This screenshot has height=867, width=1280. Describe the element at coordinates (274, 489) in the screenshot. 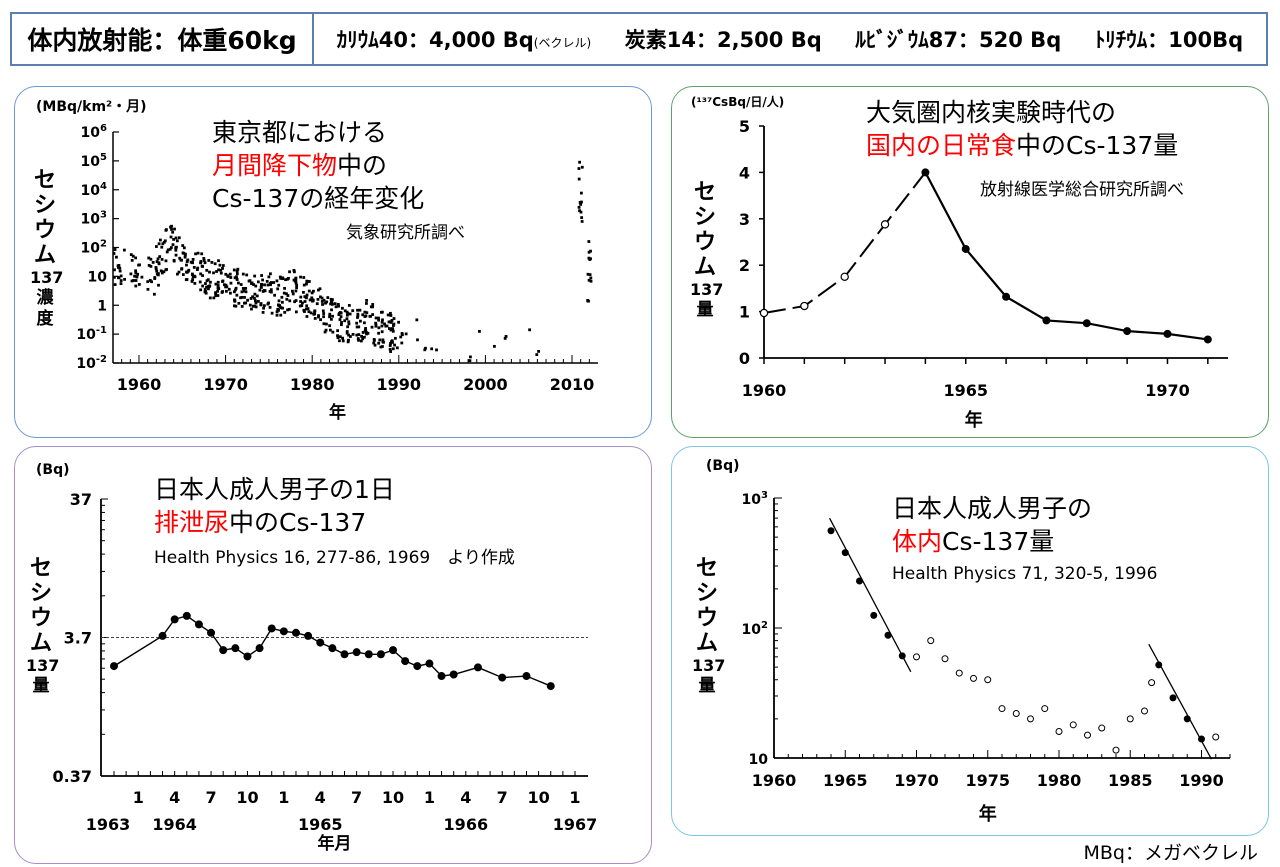

I see `chart3-title-line1: 日本人成人男子の1日` at that location.